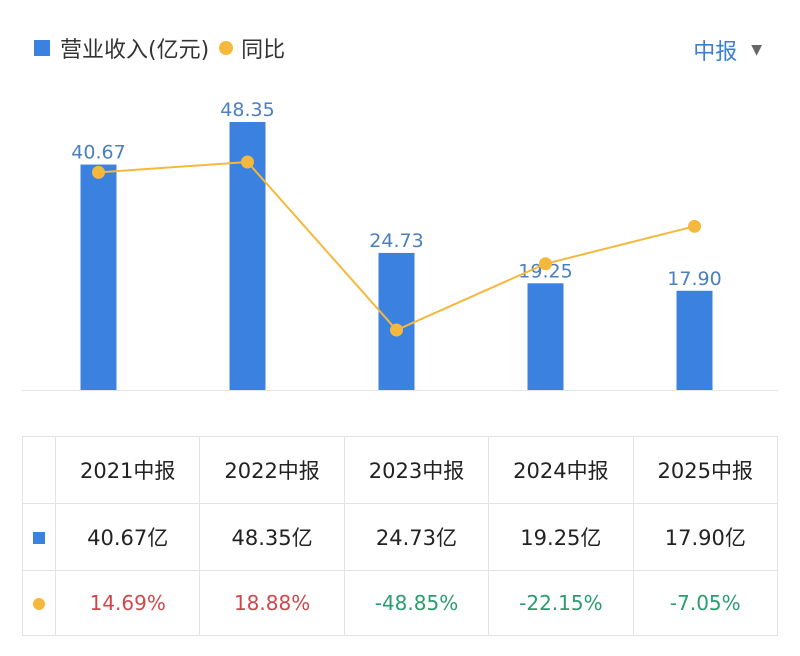 The width and height of the screenshot is (800, 656). I want to click on bar-value-label: 24.73, so click(396, 241).